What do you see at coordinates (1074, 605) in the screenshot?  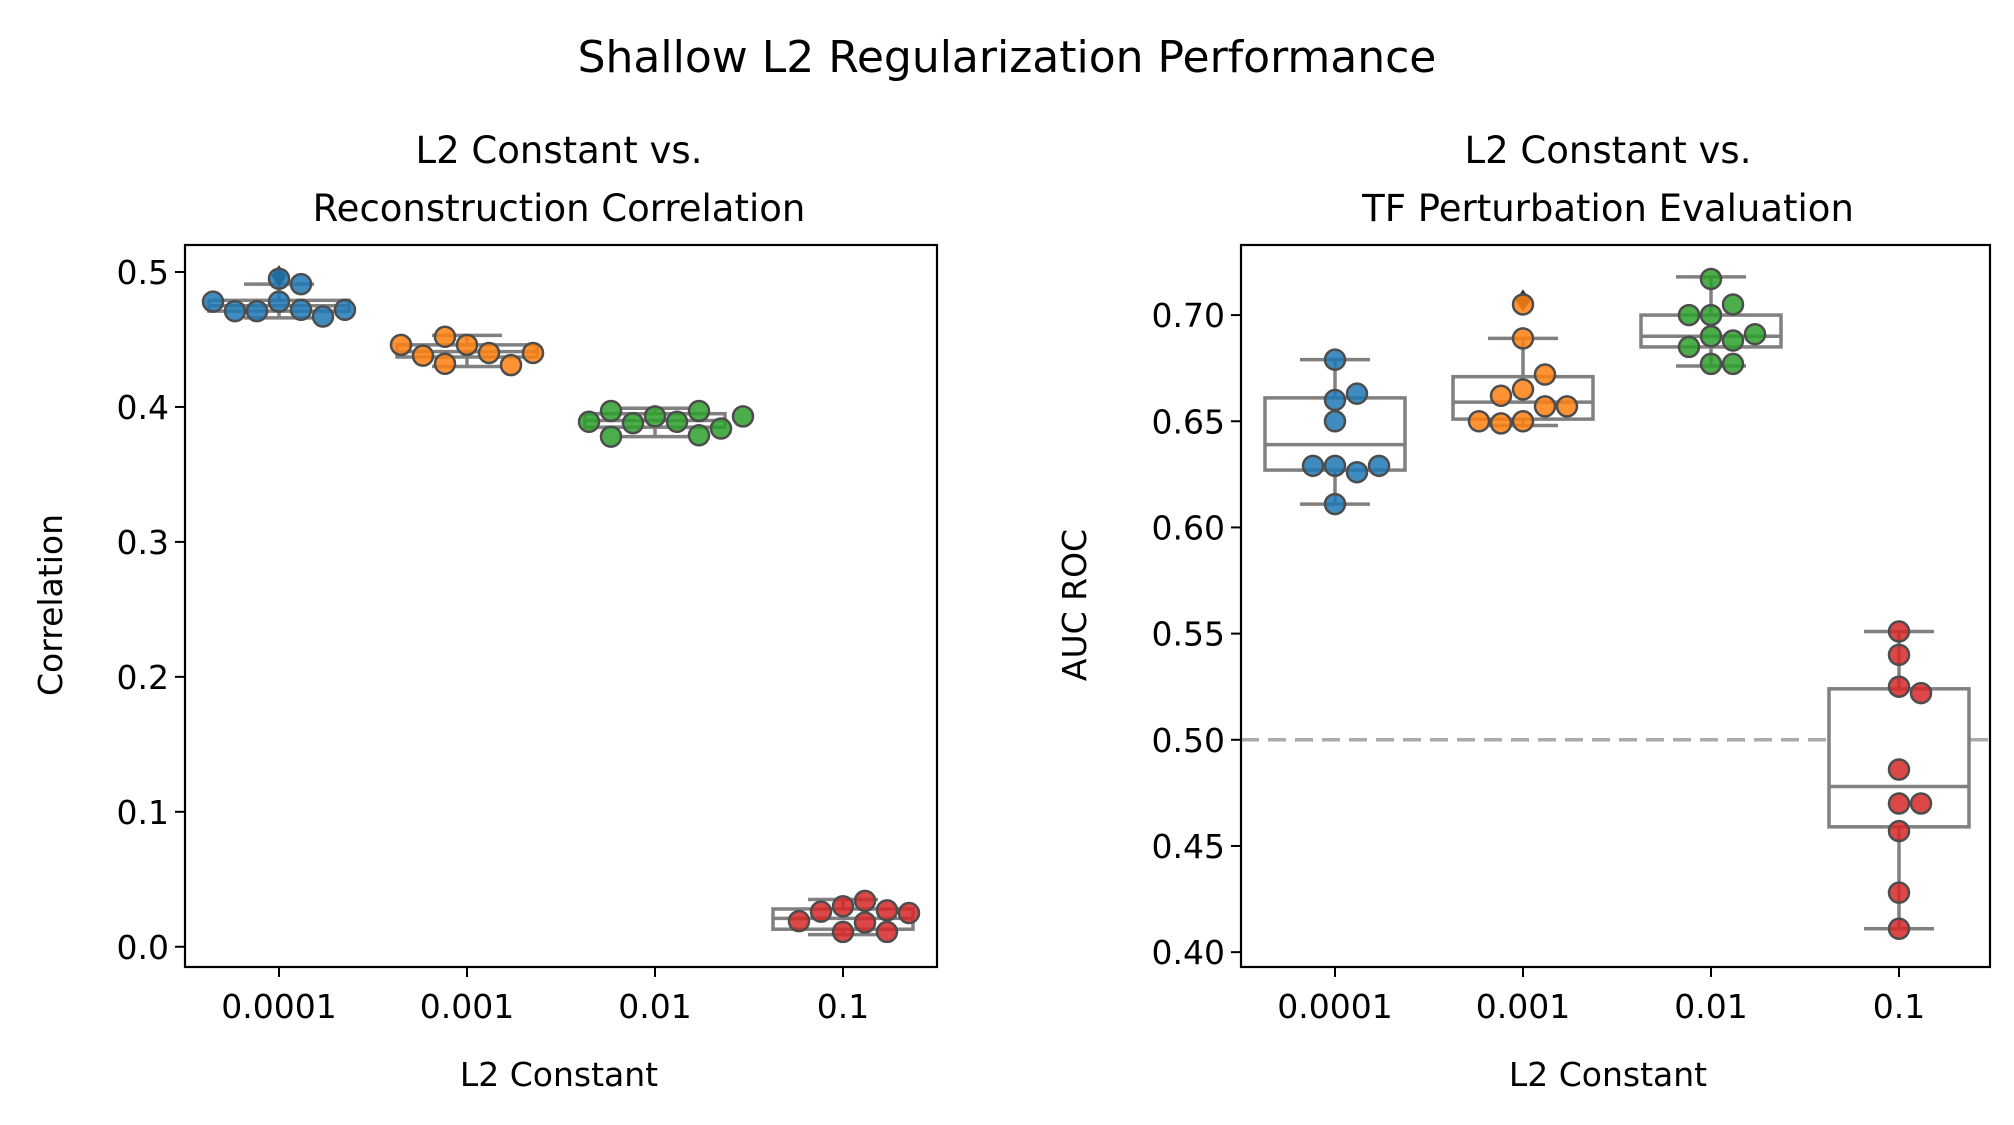 I see `y-axis-label: AUC ROC` at bounding box center [1074, 605].